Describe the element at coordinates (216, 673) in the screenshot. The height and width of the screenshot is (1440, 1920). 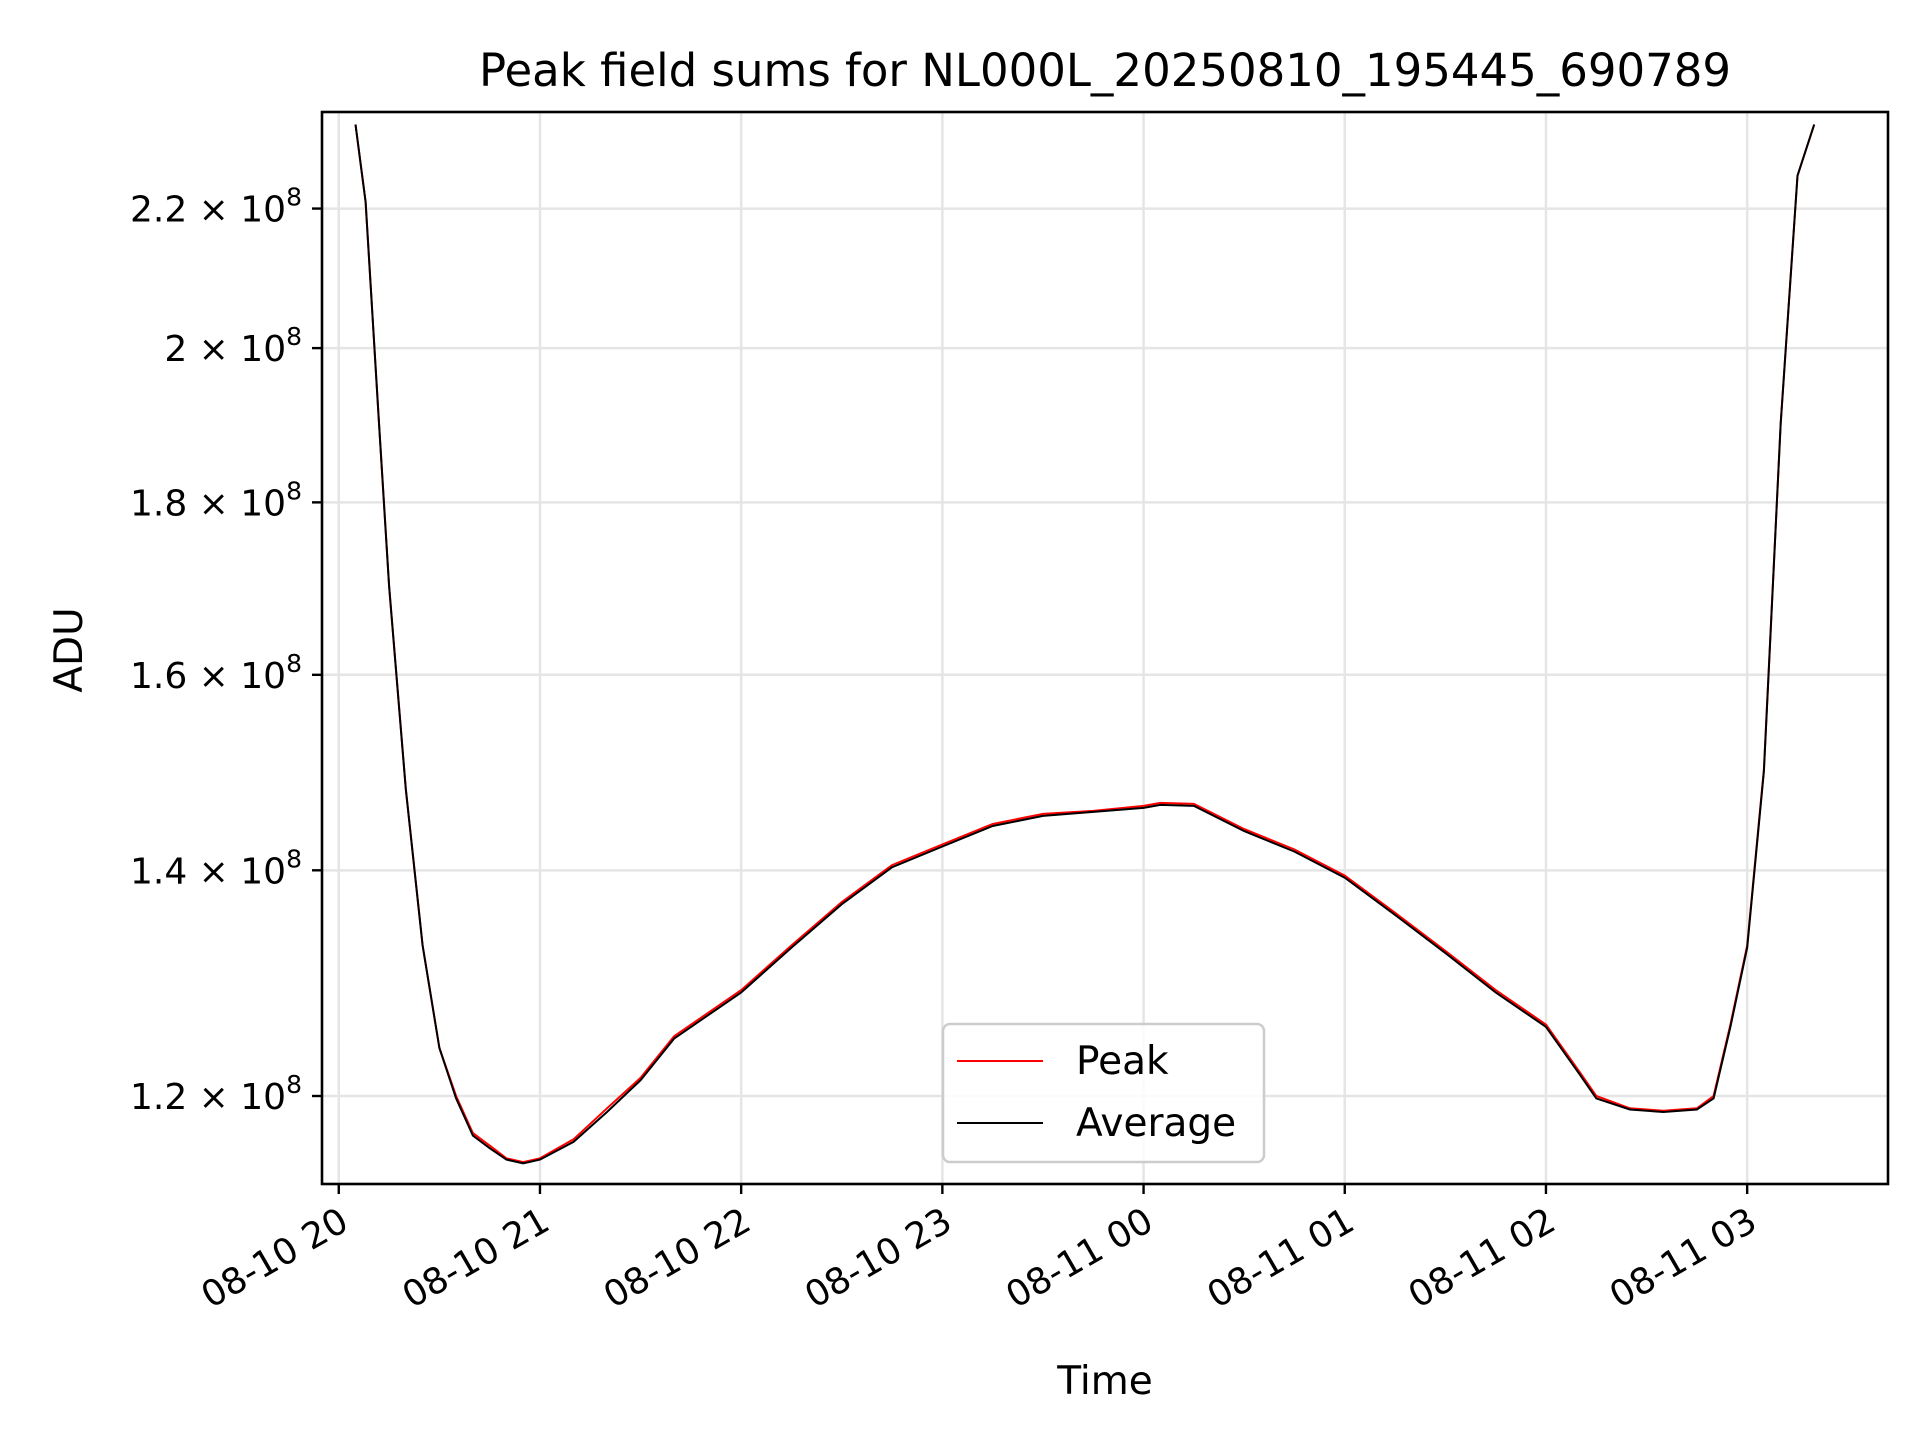
I see `y-tick-label: 1.6 × 108` at that location.